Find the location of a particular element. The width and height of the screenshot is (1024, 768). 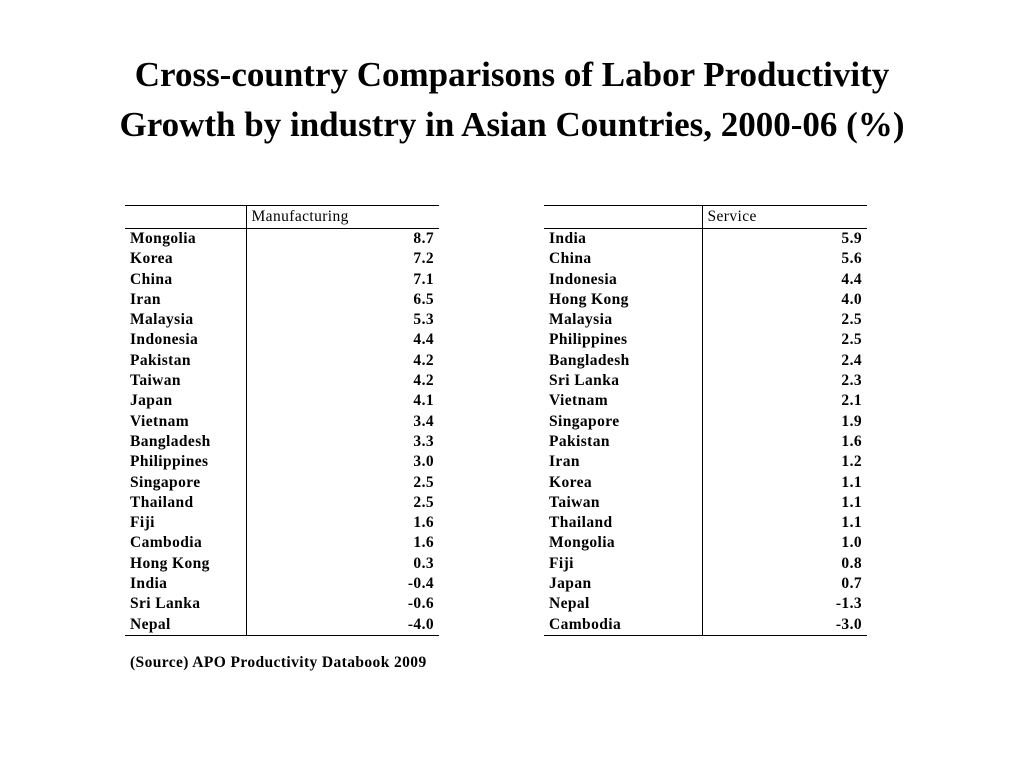

country-cell: Thailand is located at coordinates (162, 502).